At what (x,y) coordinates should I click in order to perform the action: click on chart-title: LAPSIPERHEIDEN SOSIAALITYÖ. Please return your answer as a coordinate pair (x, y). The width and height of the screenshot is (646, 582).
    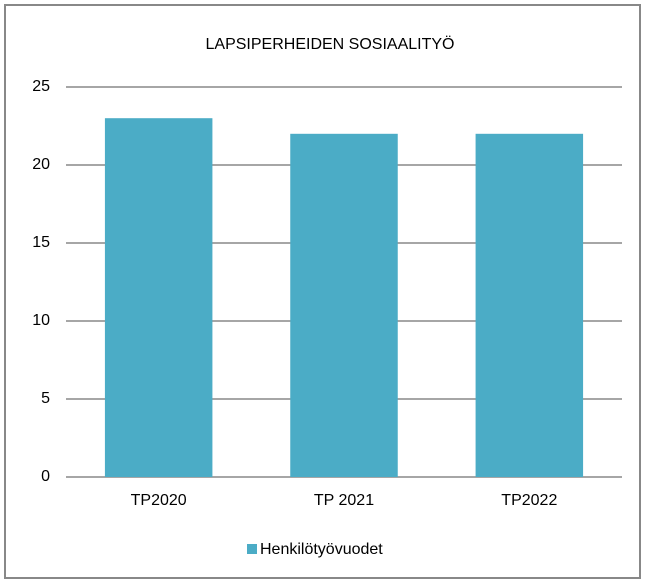
    Looking at the image, I should click on (330, 44).